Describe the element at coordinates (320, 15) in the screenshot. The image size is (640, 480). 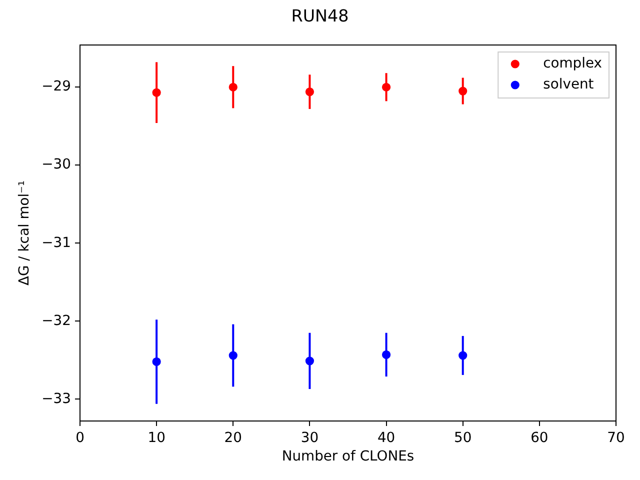
I see `chart-title: RUN48` at that location.